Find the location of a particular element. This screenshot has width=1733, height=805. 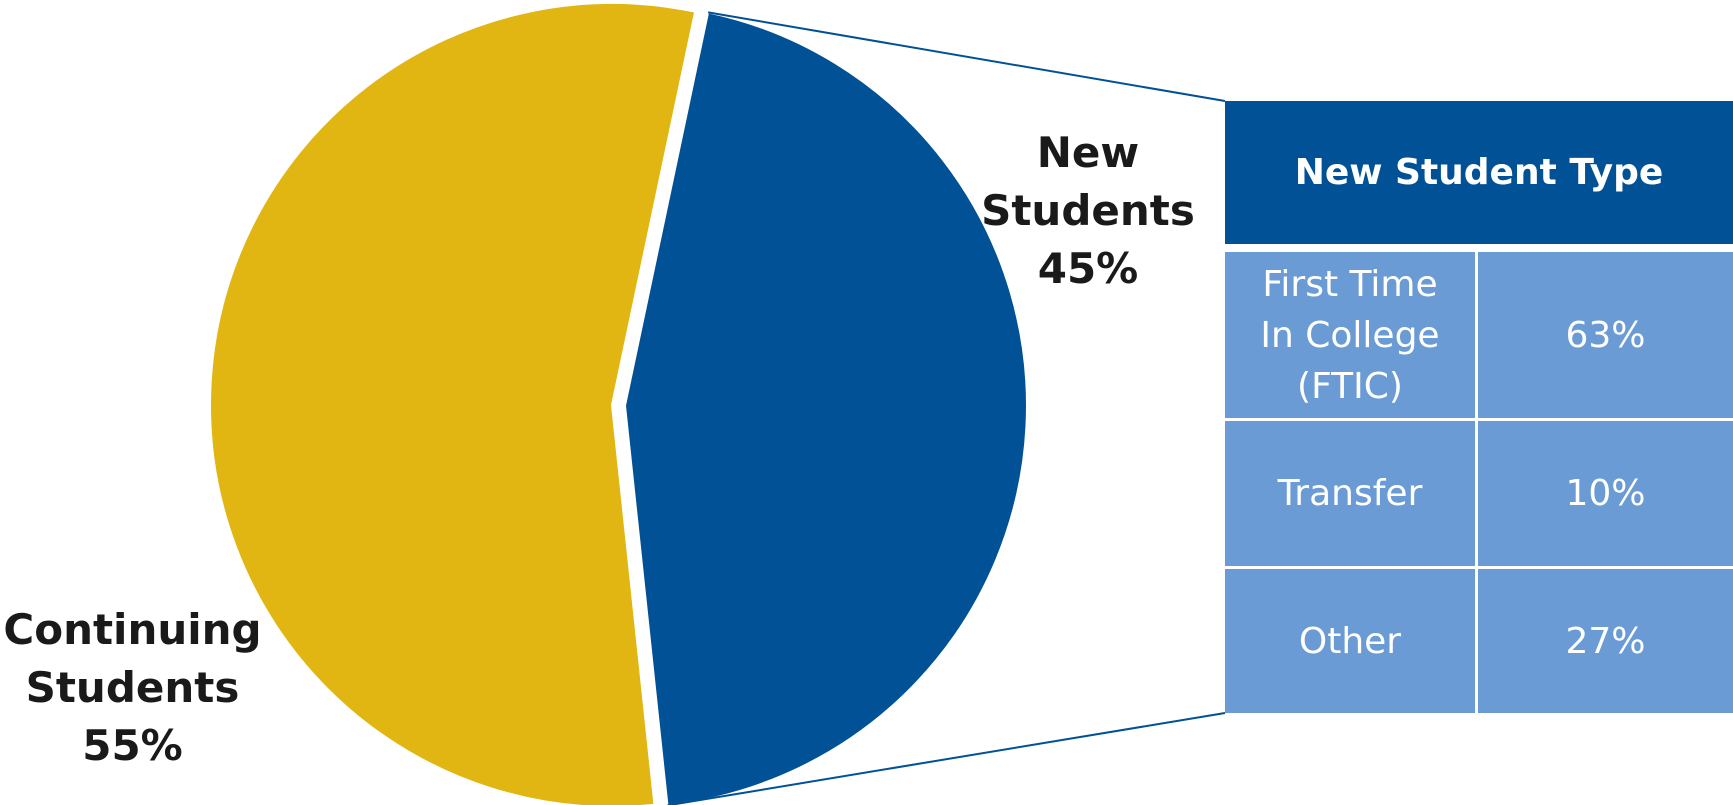

table-cell-type: Transfer is located at coordinates (1350, 493).